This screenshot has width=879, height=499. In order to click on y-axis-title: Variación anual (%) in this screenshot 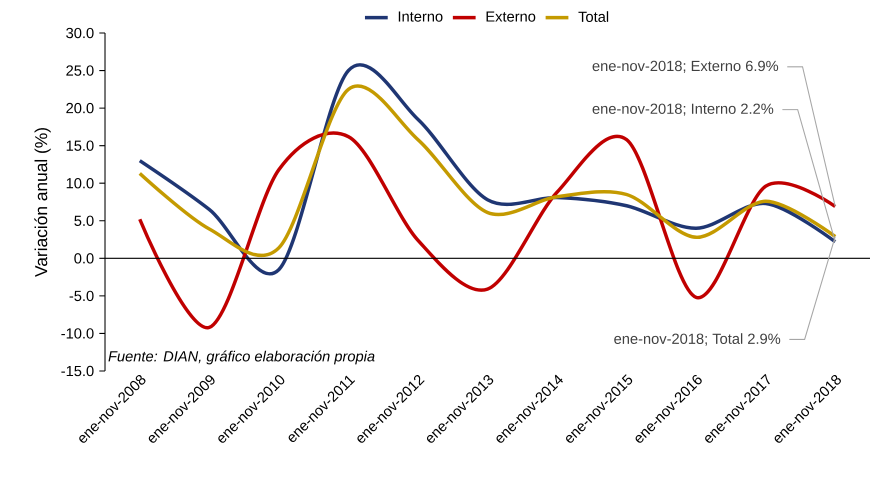, I will do `click(42, 202)`.